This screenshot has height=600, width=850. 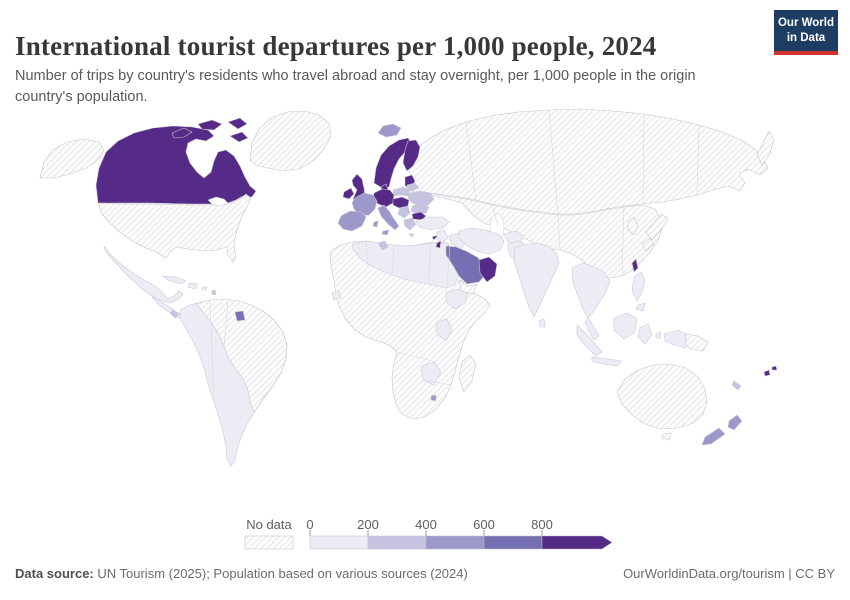 What do you see at coordinates (442, 236) in the screenshot?
I see `map-region-levant` at bounding box center [442, 236].